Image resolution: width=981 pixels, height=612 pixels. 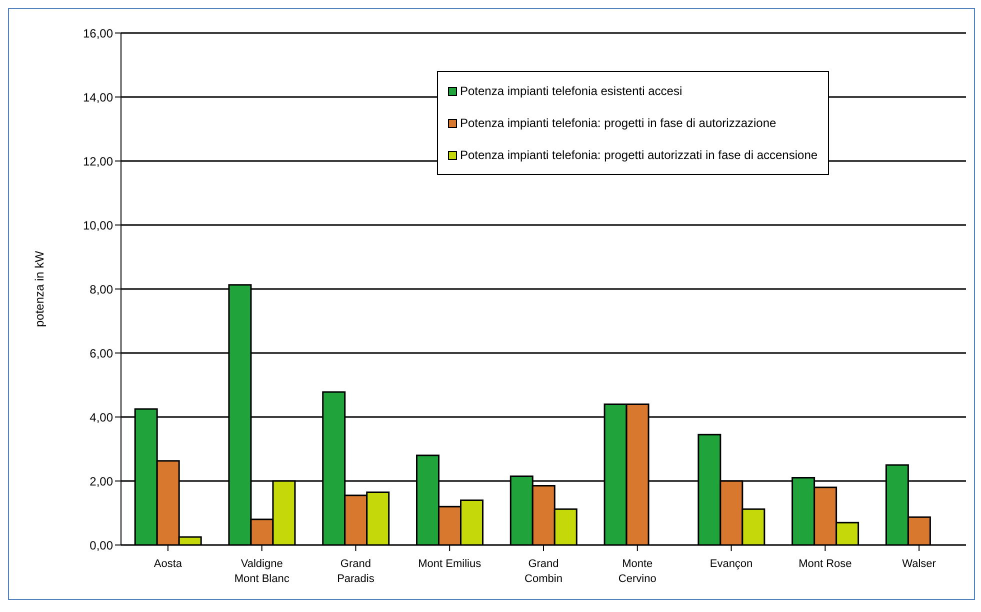 What do you see at coordinates (356, 571) in the screenshot?
I see `x-tick-label: Grand Paradis` at bounding box center [356, 571].